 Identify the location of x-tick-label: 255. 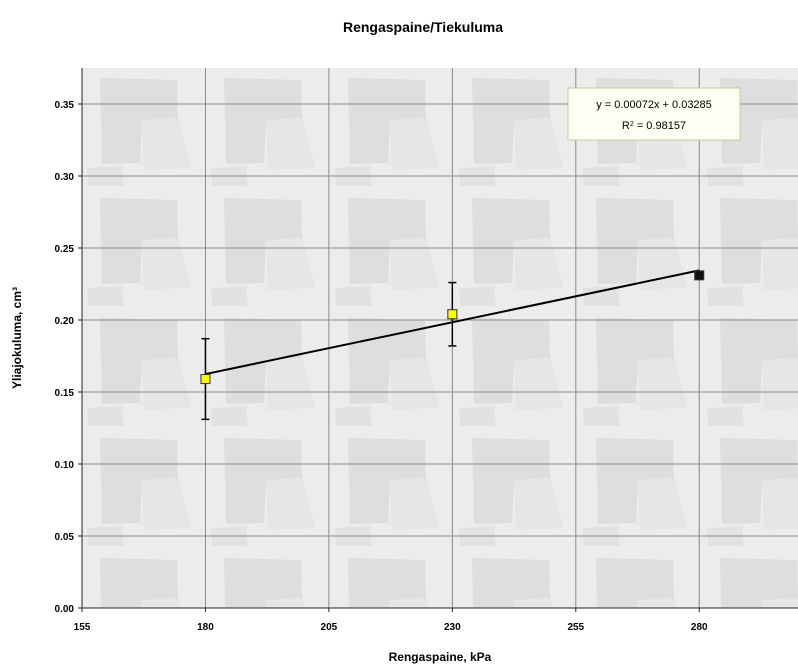
(575, 627).